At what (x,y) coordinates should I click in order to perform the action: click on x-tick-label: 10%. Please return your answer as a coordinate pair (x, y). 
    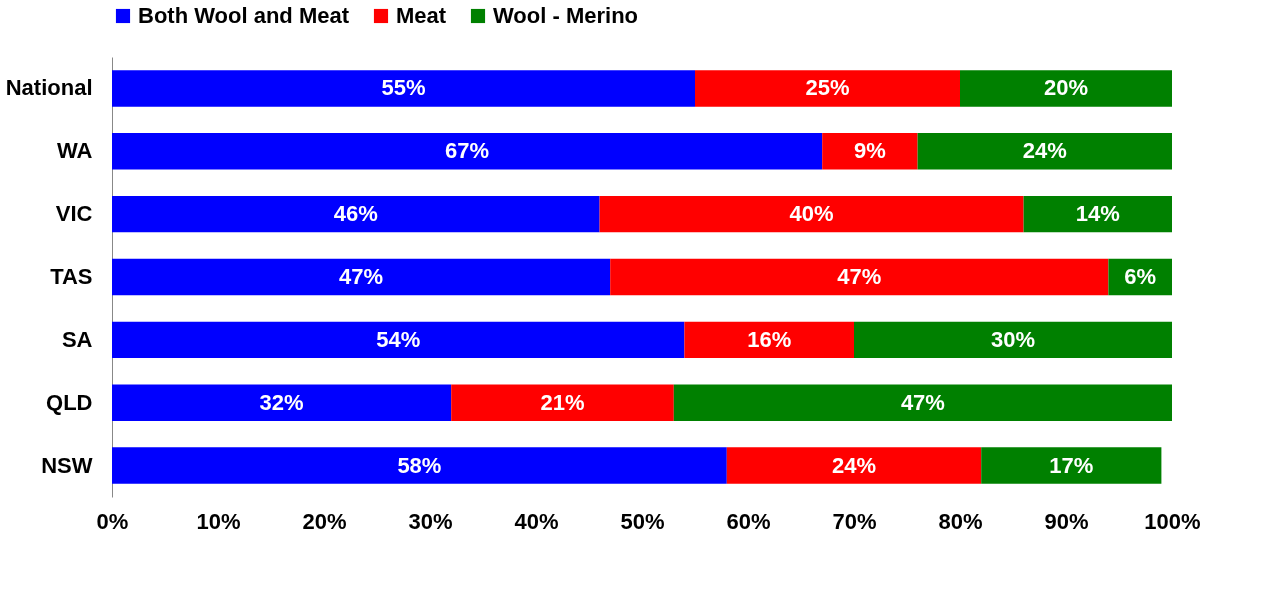
    Looking at the image, I should click on (218, 521).